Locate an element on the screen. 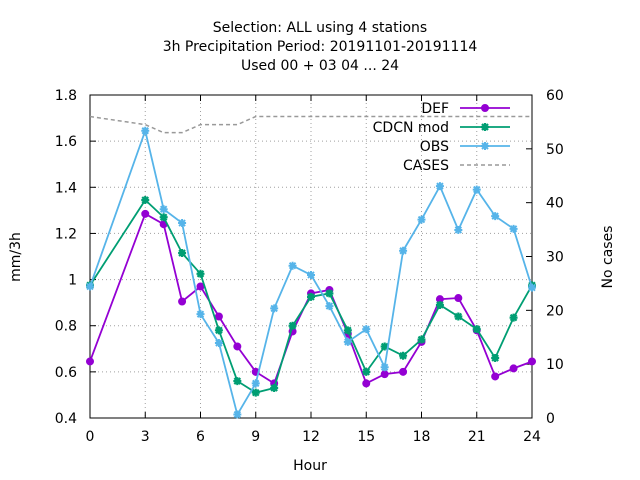 The image size is (640, 480). legend-label: OBS is located at coordinates (434, 147).